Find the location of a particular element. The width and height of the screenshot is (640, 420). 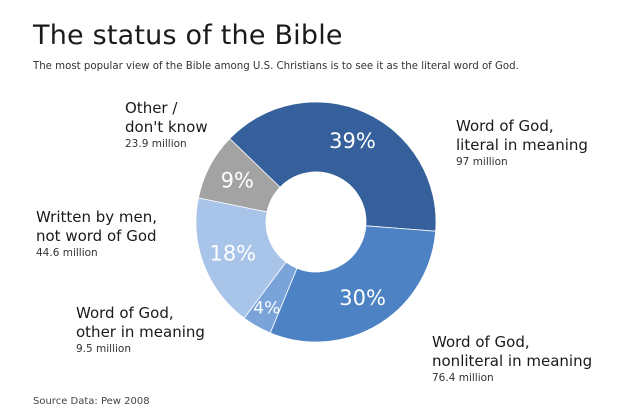

source-note: Source Data: Pew 2008 is located at coordinates (91, 401).